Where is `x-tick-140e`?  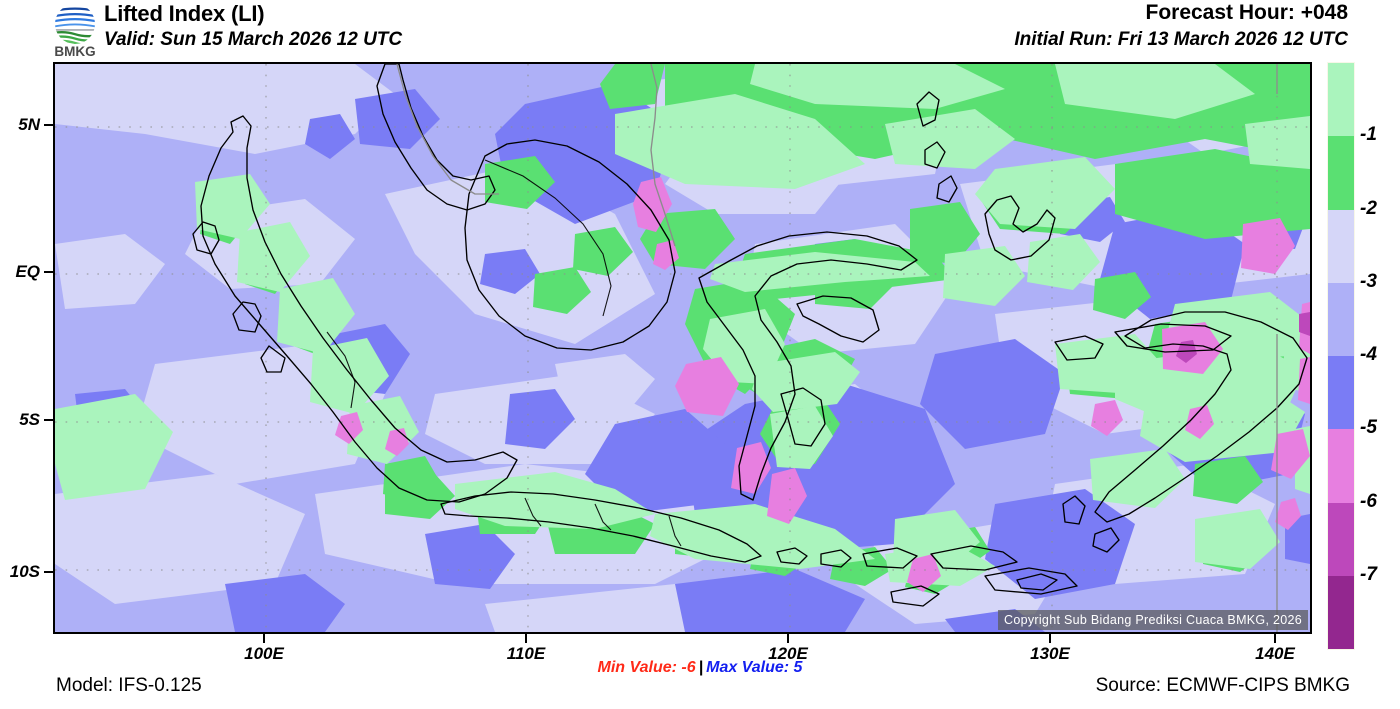 x-tick-140e is located at coordinates (1275, 638).